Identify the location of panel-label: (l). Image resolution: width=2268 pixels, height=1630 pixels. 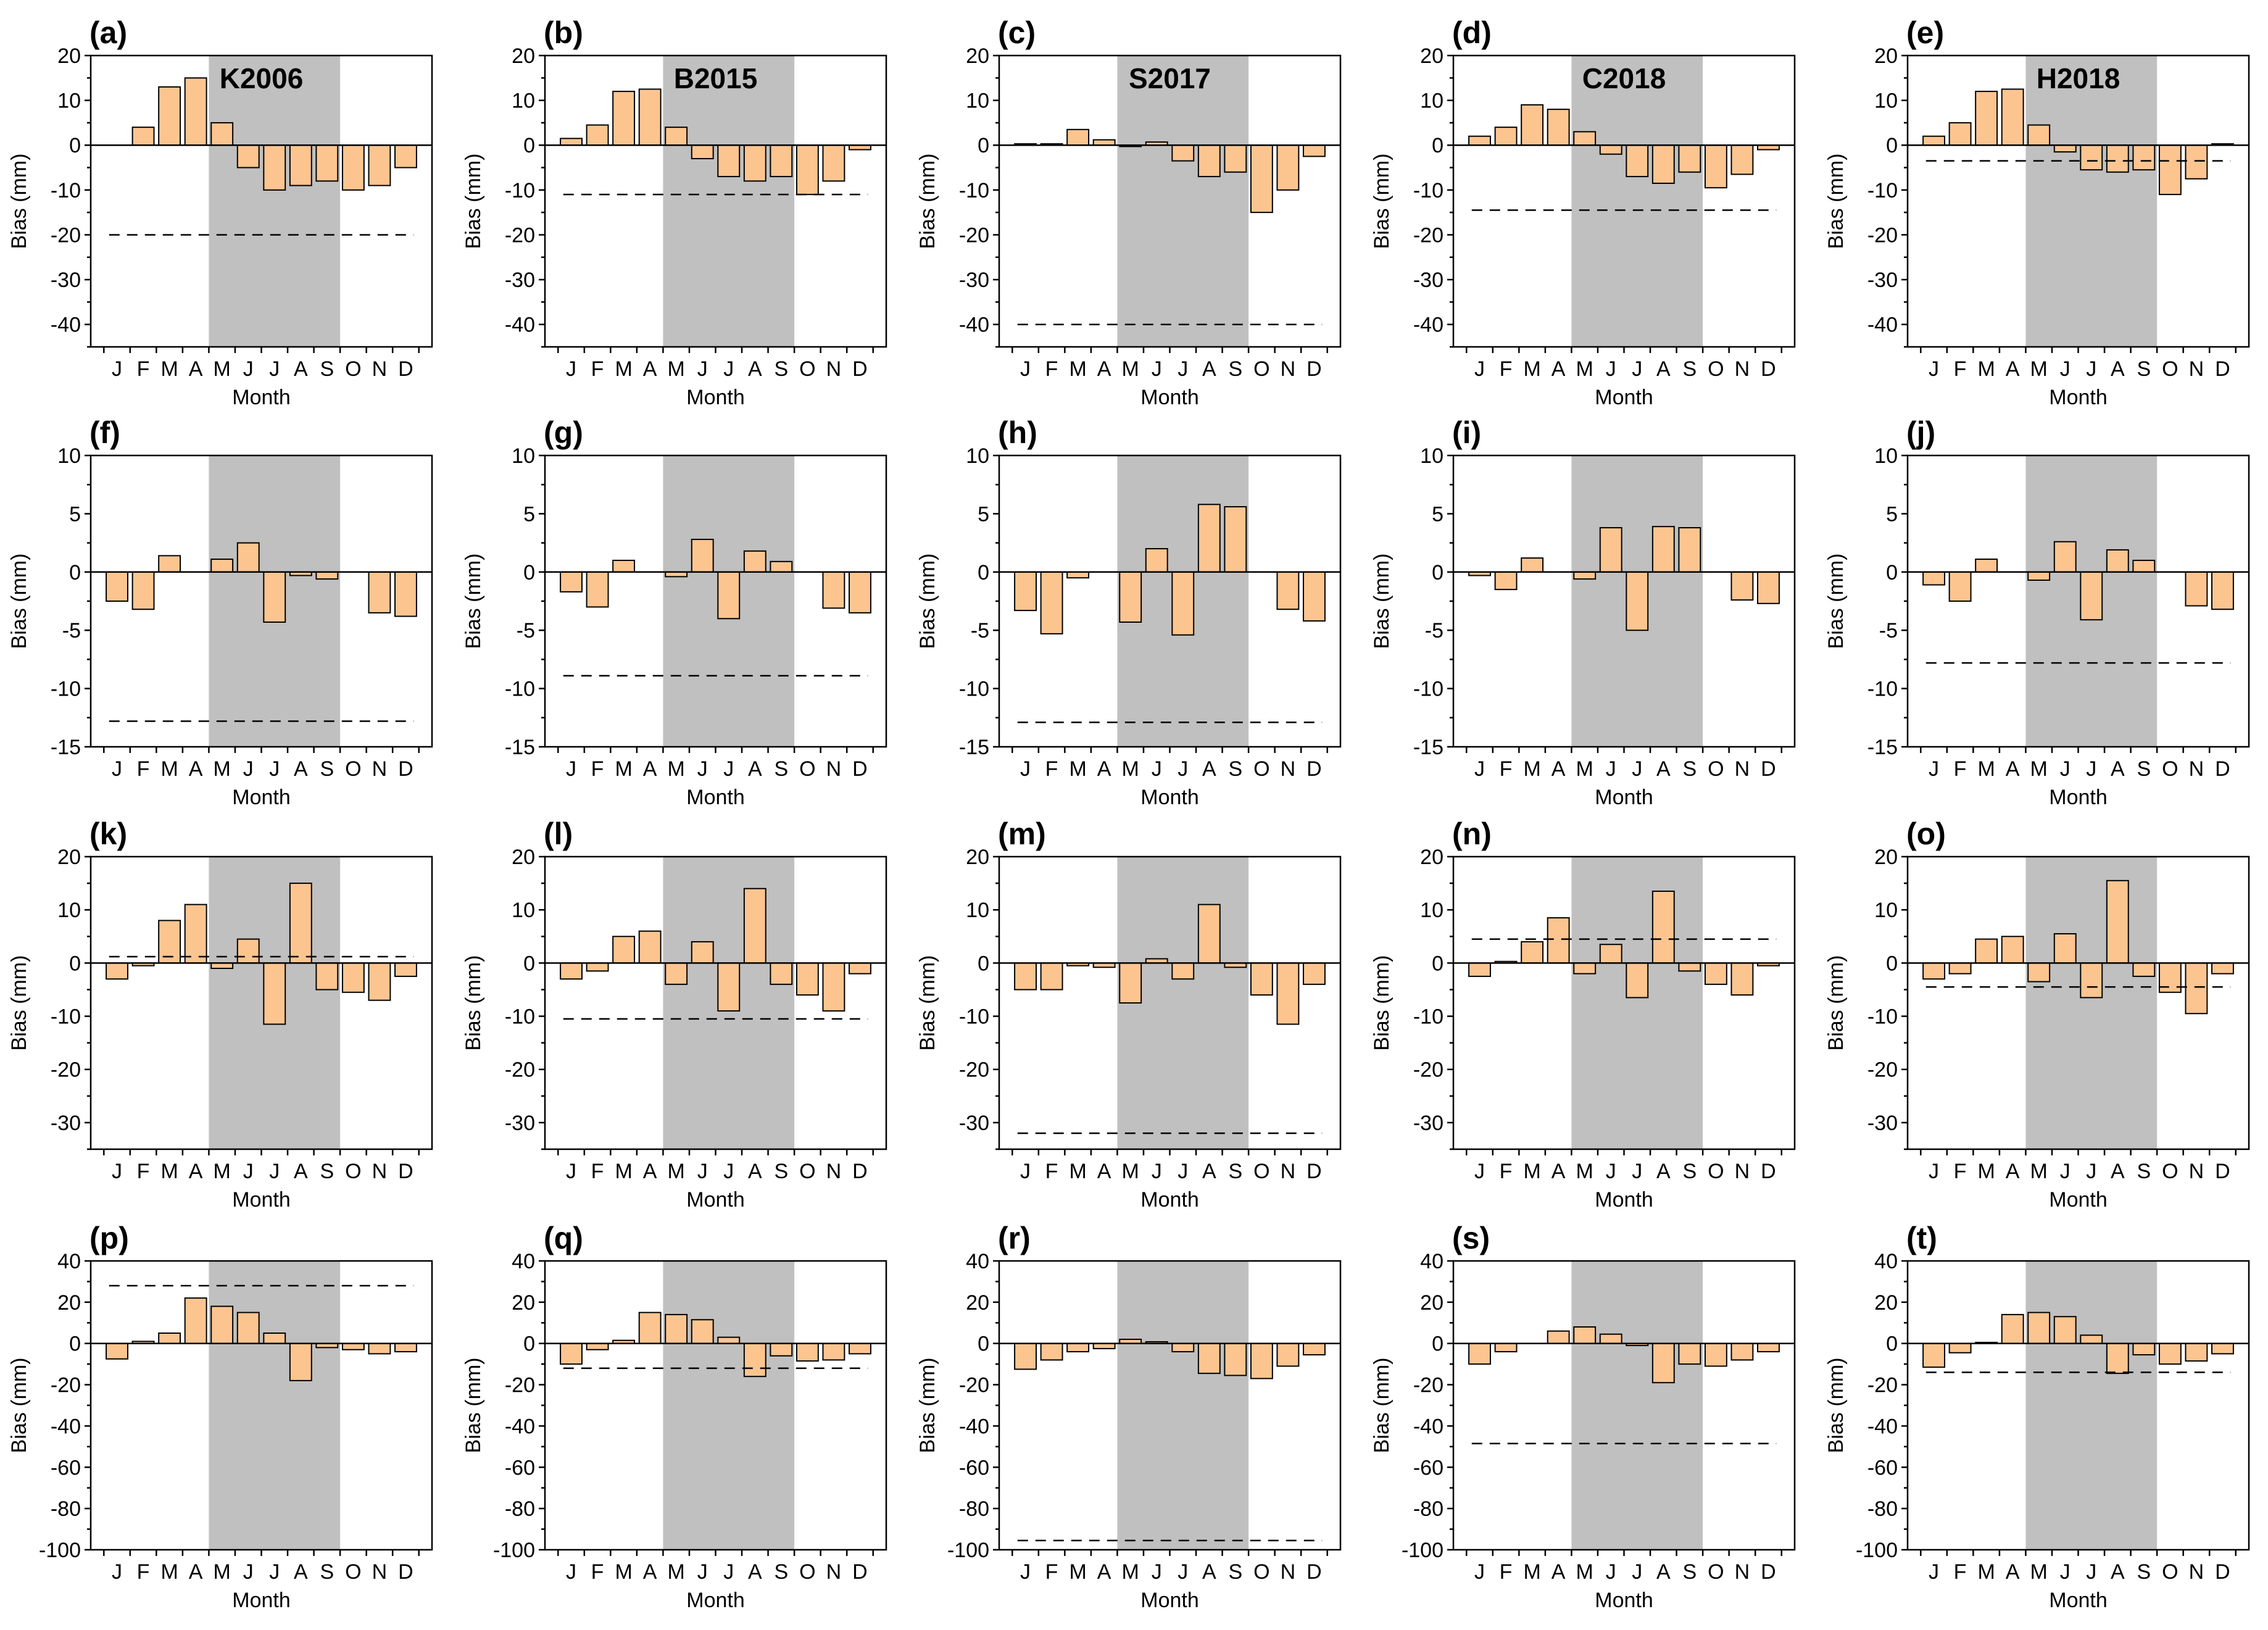
(558, 834).